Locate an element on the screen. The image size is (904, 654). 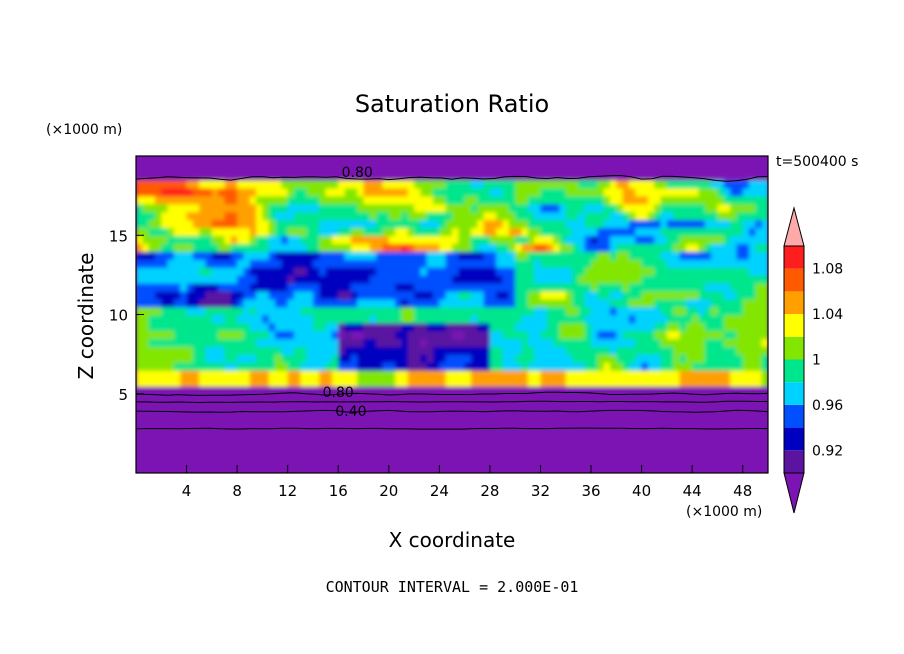
colorbar-tick-label: 0.96 is located at coordinates (827, 406).